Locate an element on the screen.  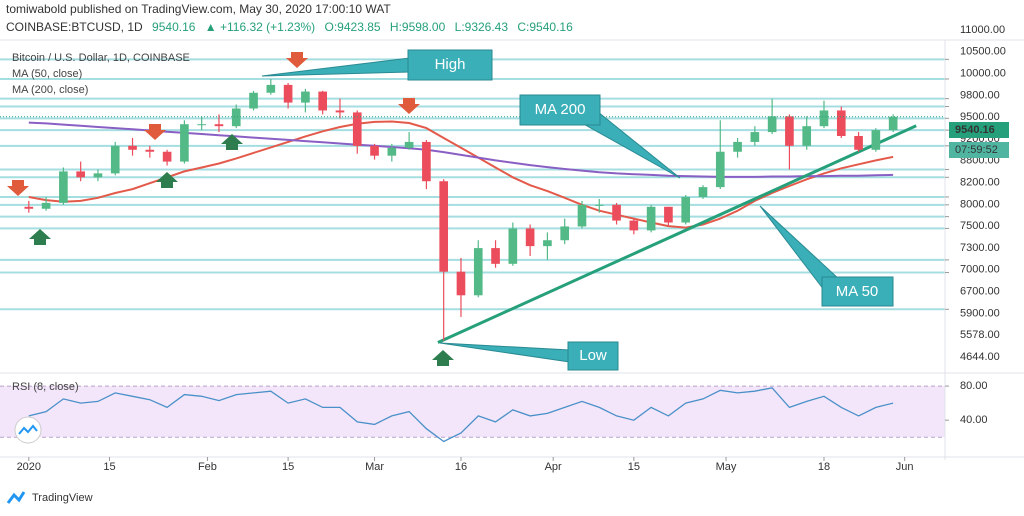
rsi-tick-label: 40.00 is located at coordinates (974, 420).